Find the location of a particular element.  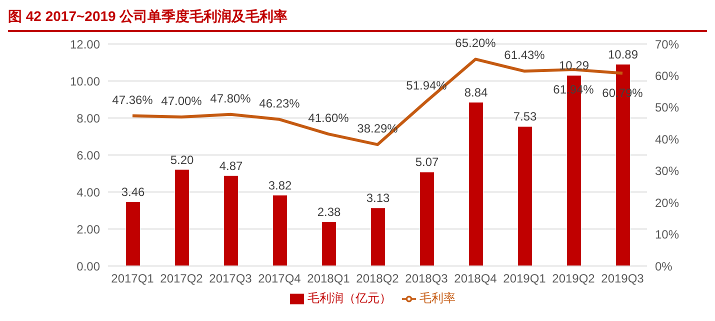

data-label: 7.53 is located at coordinates (525, 117).